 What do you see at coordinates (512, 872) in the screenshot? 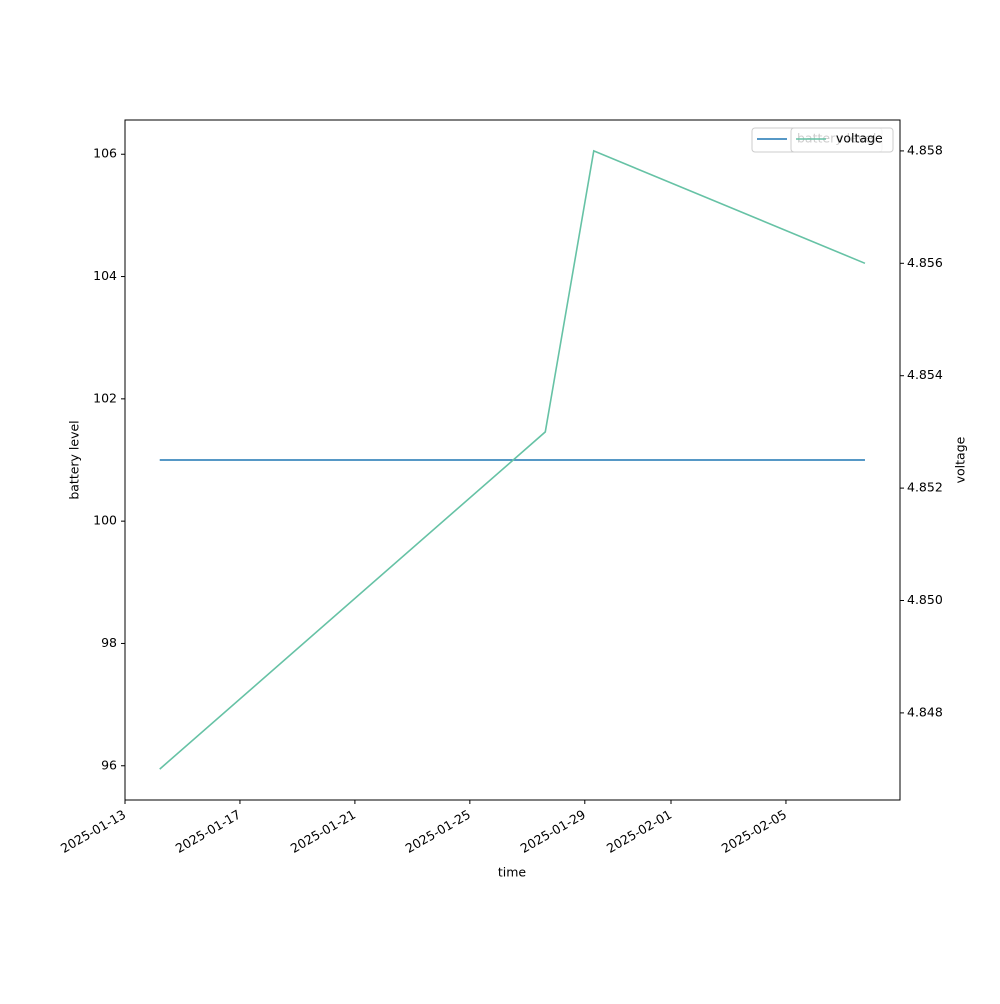
I see `x-axis-label: time` at bounding box center [512, 872].